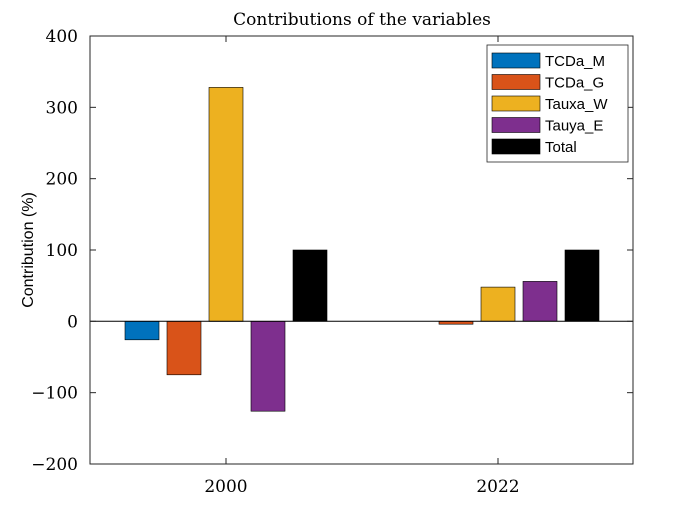 Image resolution: width=700 pixels, height=506 pixels. I want to click on bar-tauxa-w-2000, so click(226, 204).